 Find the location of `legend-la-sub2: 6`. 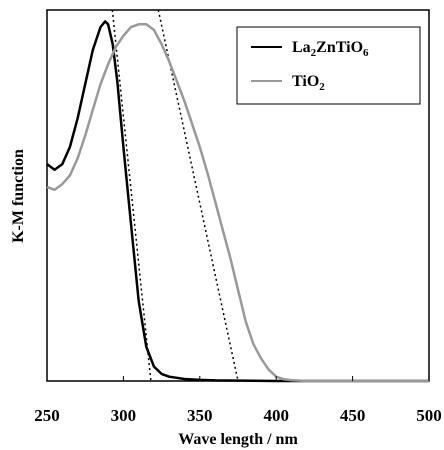

legend-la-sub2: 6 is located at coordinates (366, 53).